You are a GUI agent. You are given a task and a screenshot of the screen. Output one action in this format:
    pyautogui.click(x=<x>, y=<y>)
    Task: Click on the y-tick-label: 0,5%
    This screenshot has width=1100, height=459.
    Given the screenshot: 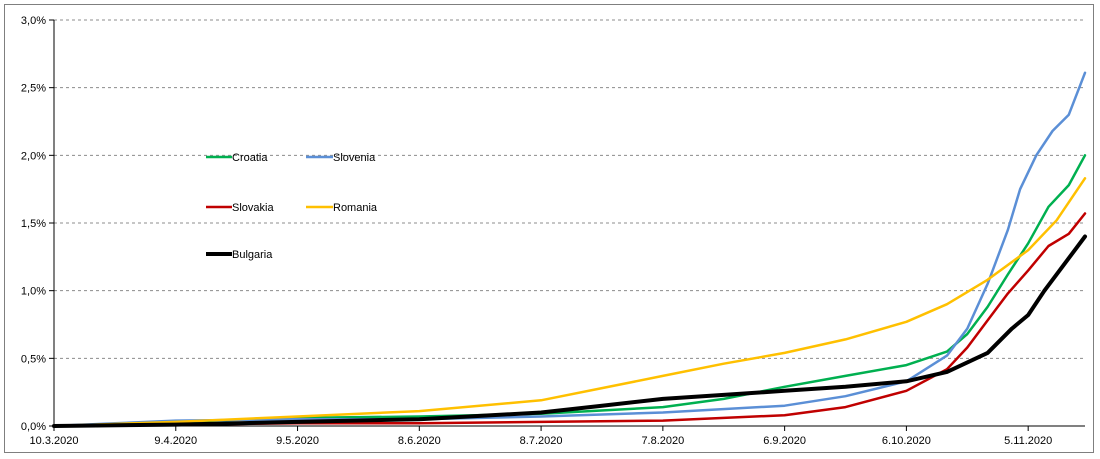 What is the action you would take?
    pyautogui.click(x=33, y=359)
    